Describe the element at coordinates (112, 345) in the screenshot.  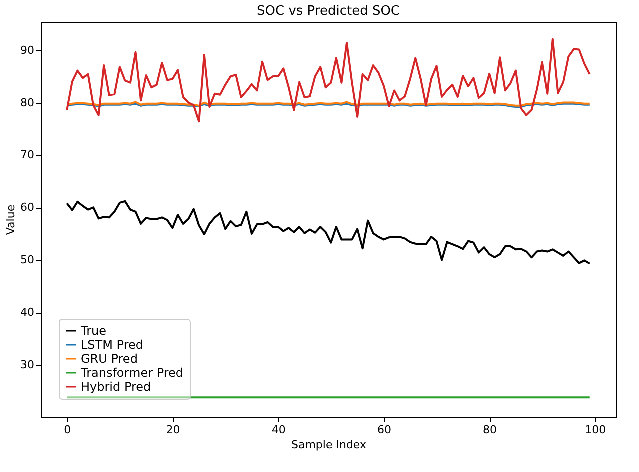
I see `legend-label: LSTM Pred` at that location.